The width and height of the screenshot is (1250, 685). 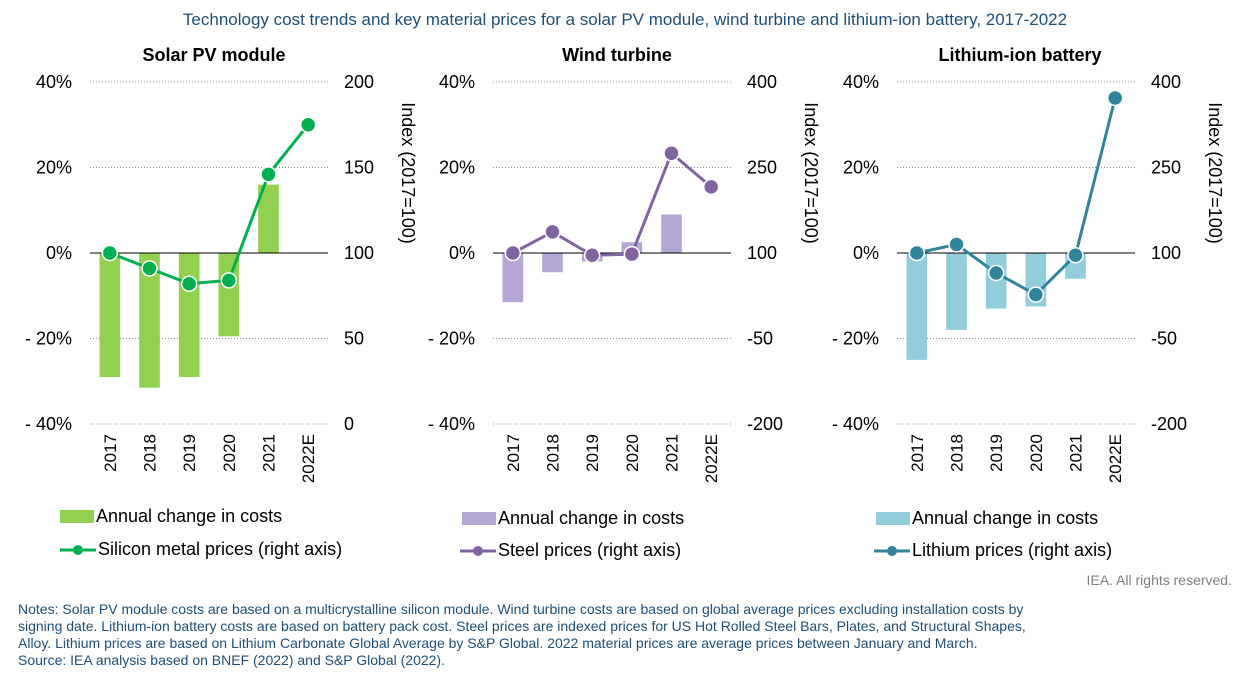 I want to click on legend-solar-line-label: Silicon metal prices (right axis), so click(x=220, y=549).